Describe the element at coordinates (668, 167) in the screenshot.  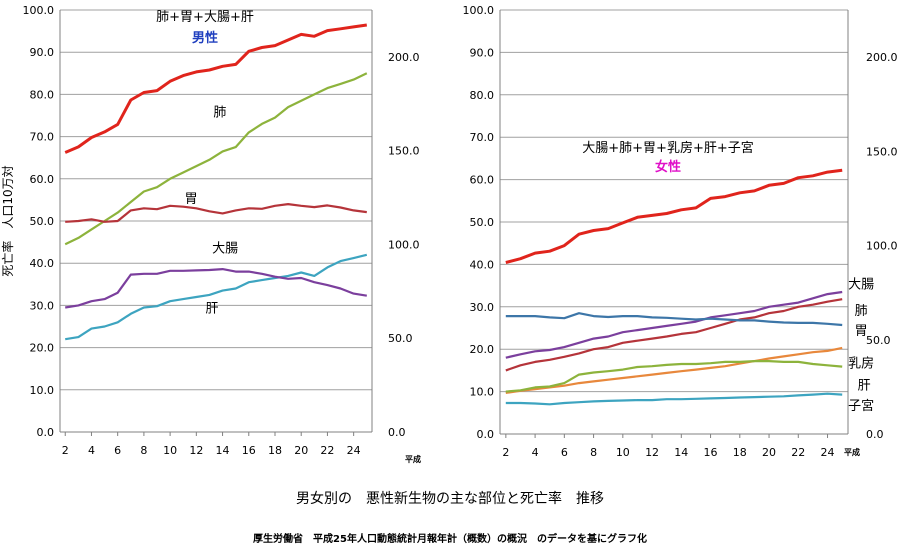
I see `chart-title: 女性` at that location.